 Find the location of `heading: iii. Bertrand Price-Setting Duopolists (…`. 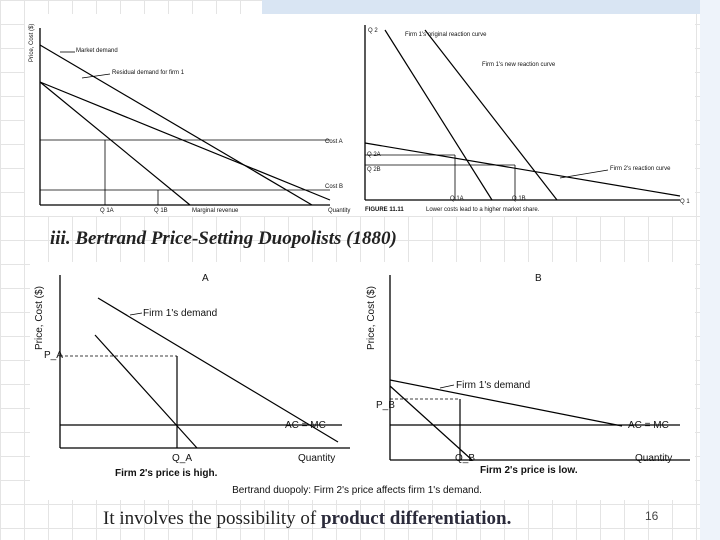

heading: iii. Bertrand Price-Setting Duopolists (… is located at coordinates (223, 238).